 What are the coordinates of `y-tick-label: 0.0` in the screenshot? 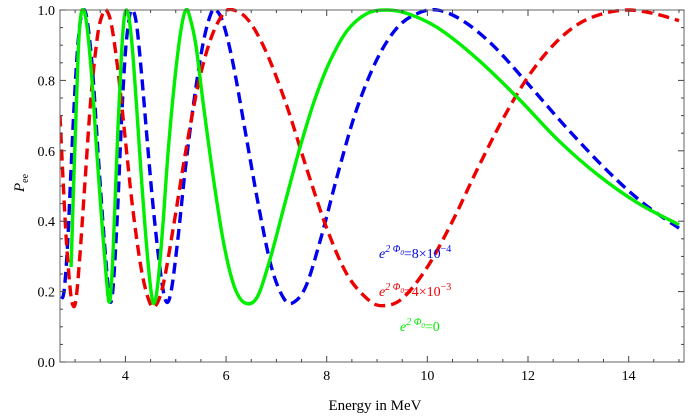 It's located at (47, 363).